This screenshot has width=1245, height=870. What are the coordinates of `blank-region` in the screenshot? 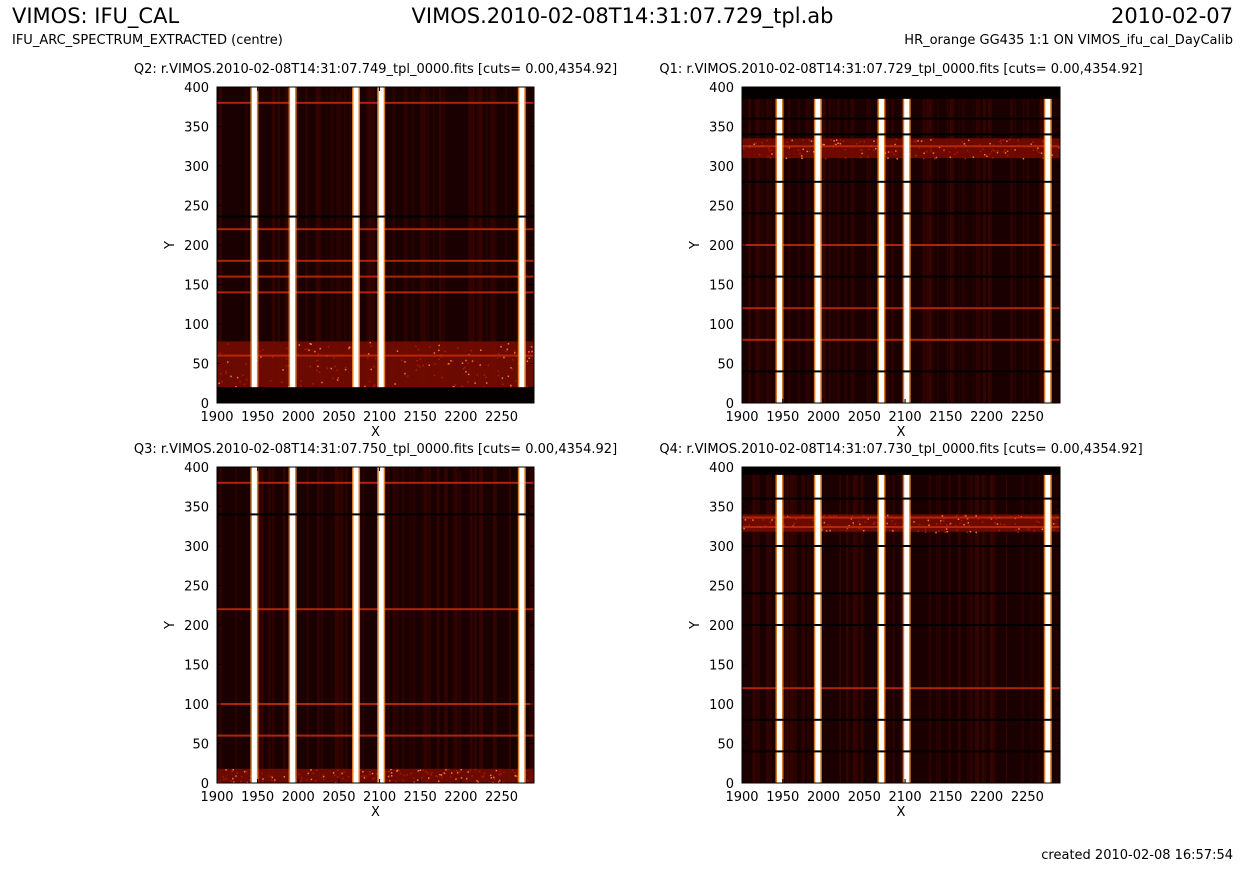 It's located at (901, 93).